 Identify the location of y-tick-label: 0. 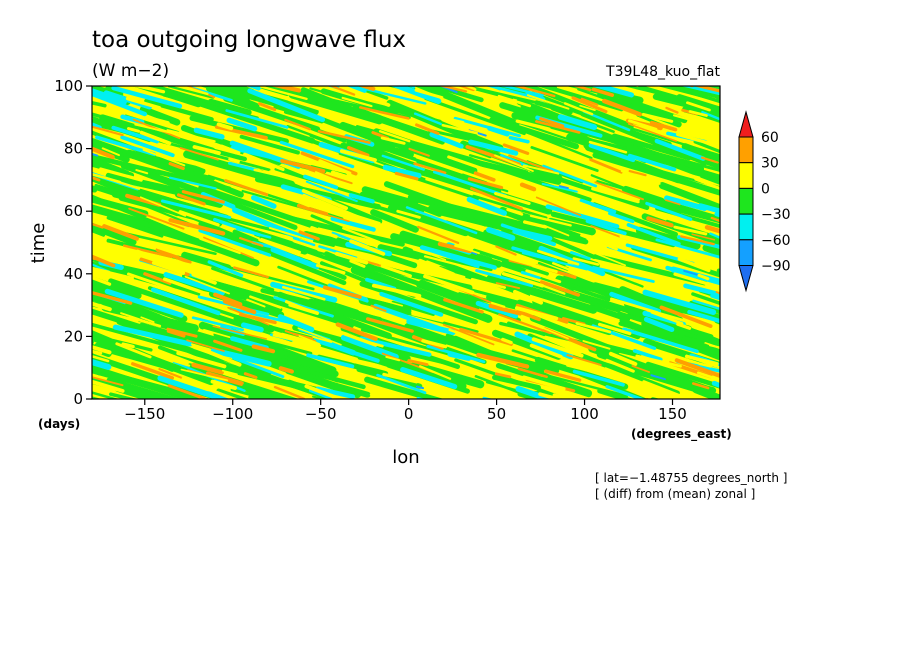
(78, 399).